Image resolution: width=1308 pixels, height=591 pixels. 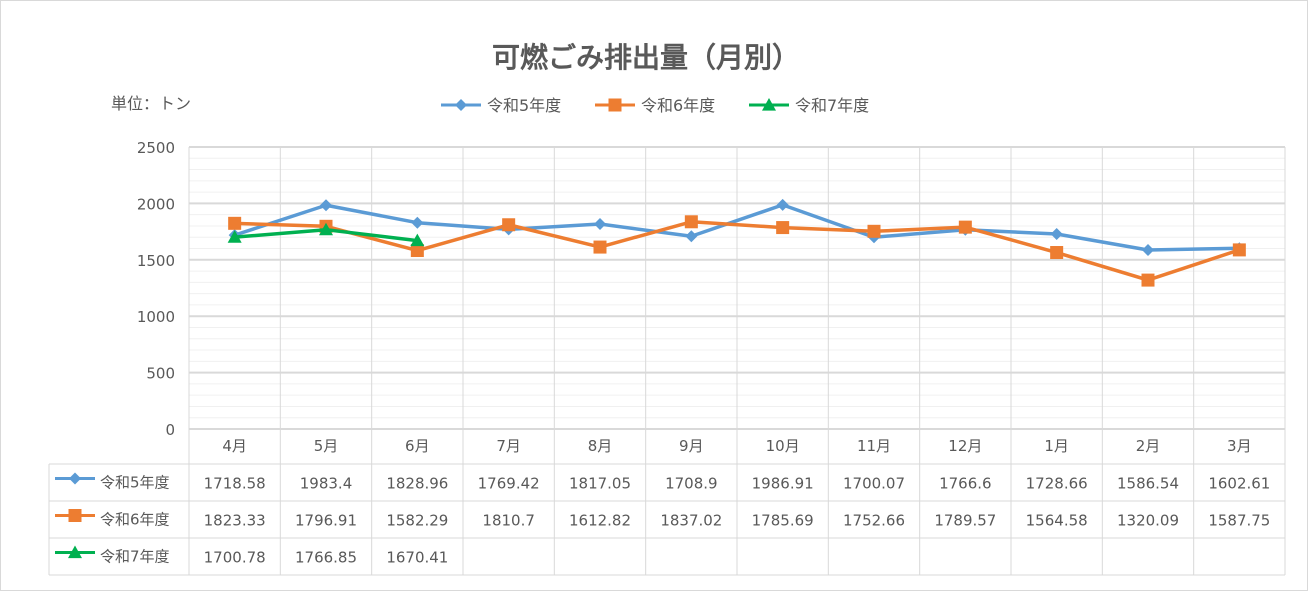 What do you see at coordinates (678, 105) in the screenshot?
I see `legend-label: 令和6年度` at bounding box center [678, 105].